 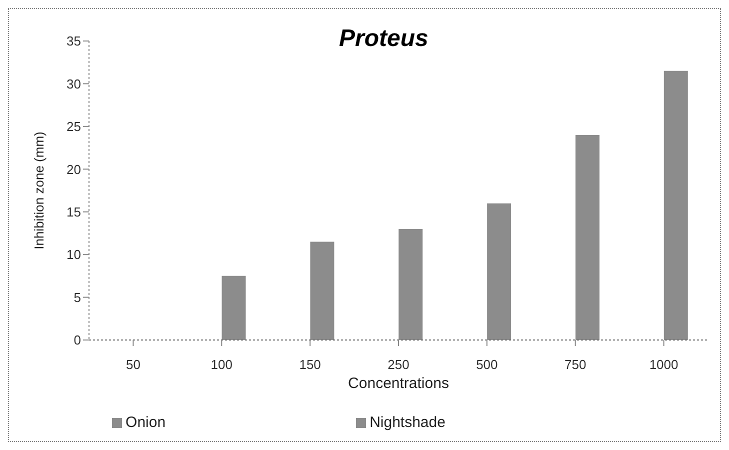 I want to click on legend-label: Nightshade, so click(x=408, y=422).